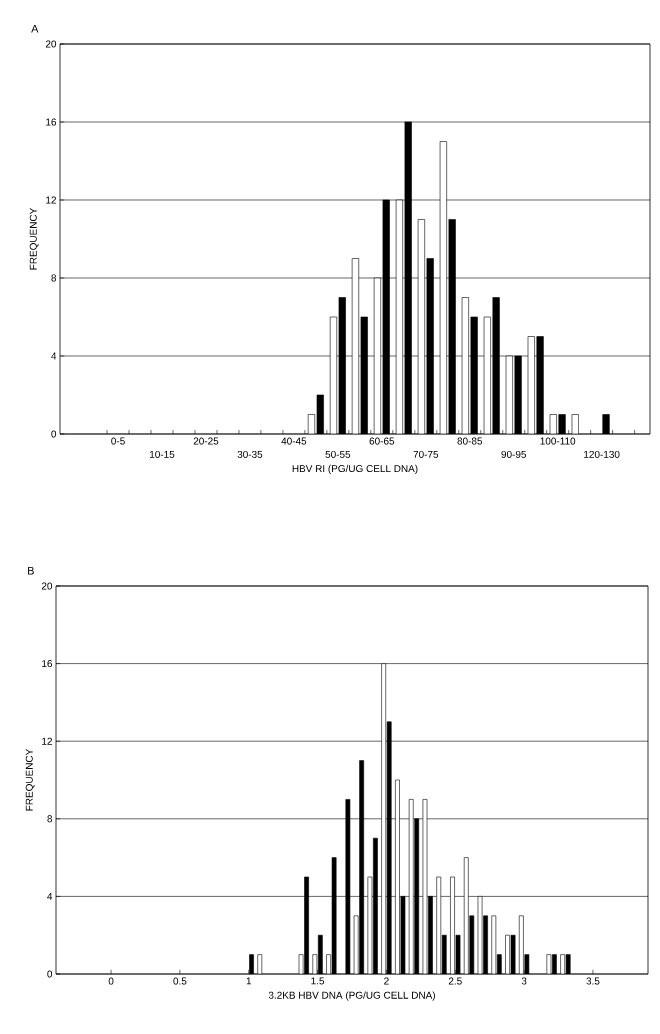 The height and width of the screenshot is (1034, 660). Describe the element at coordinates (118, 441) in the screenshot. I see `x-tick-label: 0-5` at that location.